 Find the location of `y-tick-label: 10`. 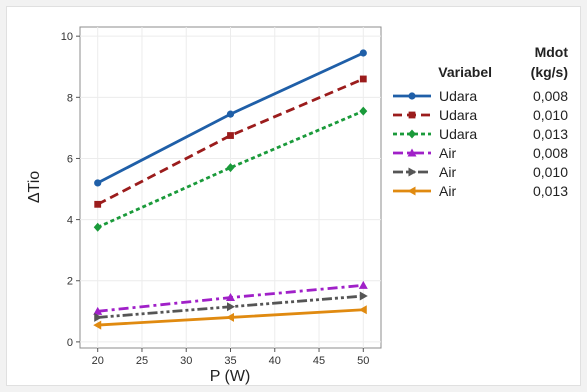

y-tick-label: 10 is located at coordinates (67, 37).